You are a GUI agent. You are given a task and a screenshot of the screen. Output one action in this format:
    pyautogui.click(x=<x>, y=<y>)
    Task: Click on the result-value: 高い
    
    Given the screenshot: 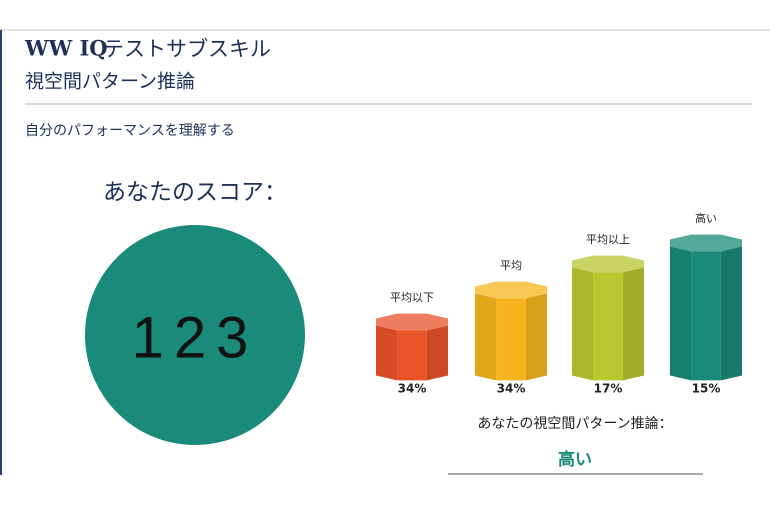 What is the action you would take?
    pyautogui.click(x=575, y=459)
    